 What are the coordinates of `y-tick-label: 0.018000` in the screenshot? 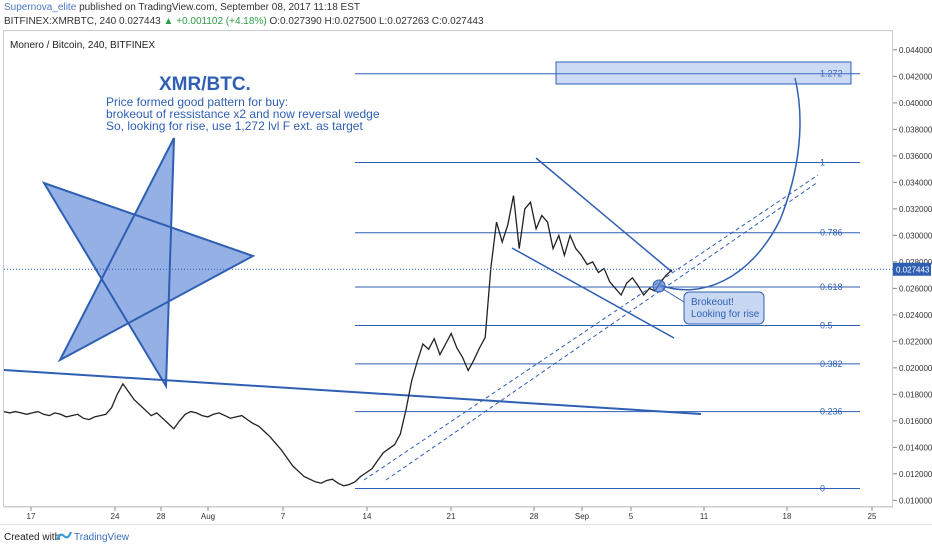 It's located at (915, 394).